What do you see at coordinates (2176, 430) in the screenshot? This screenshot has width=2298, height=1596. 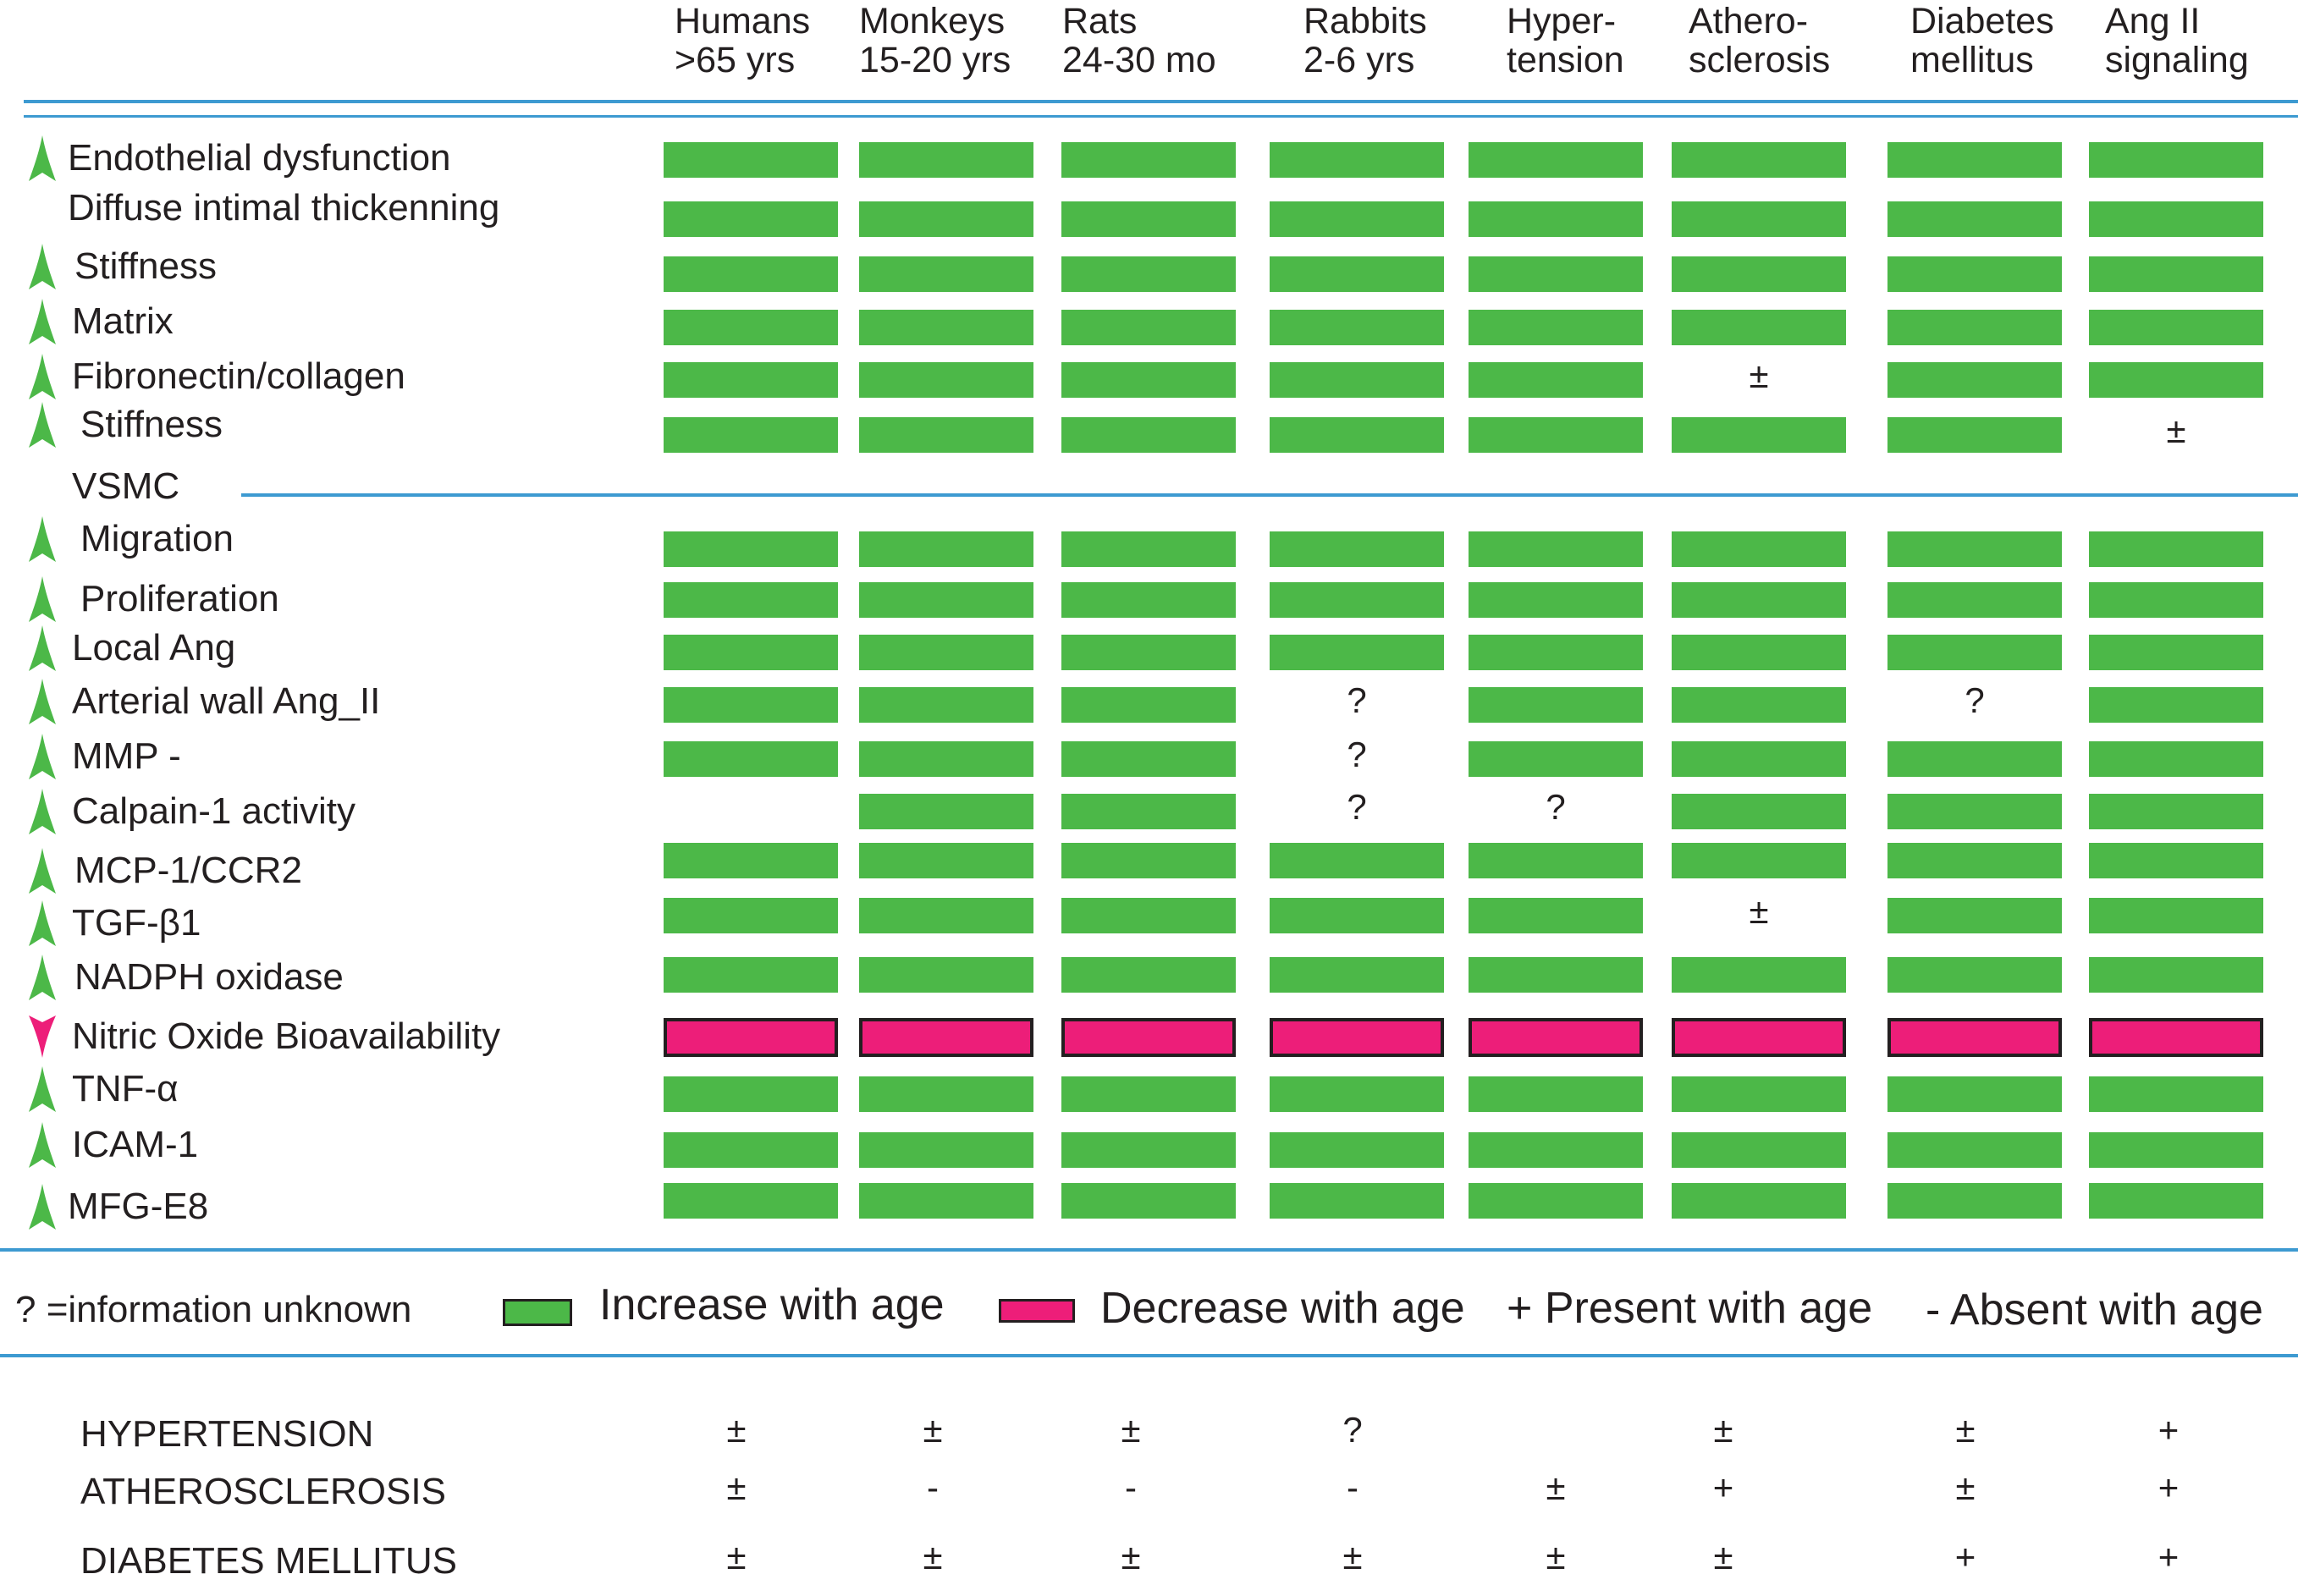 I see `plus-minus-mark: ±` at bounding box center [2176, 430].